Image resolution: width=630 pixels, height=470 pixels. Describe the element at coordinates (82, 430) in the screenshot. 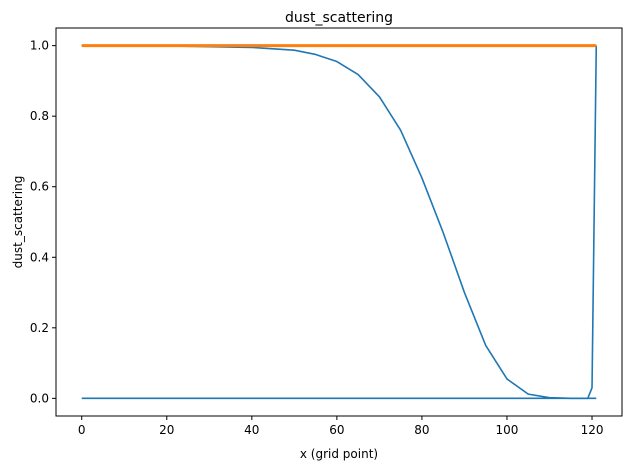

I see `x-tick-label: 0` at that location.